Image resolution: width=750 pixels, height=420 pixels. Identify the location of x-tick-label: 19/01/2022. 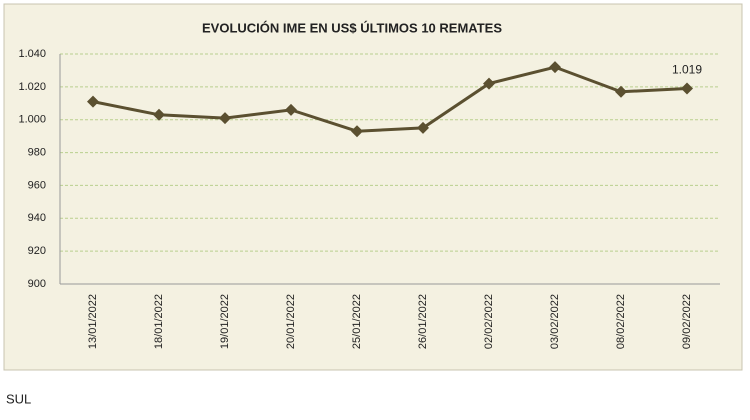
(225, 321).